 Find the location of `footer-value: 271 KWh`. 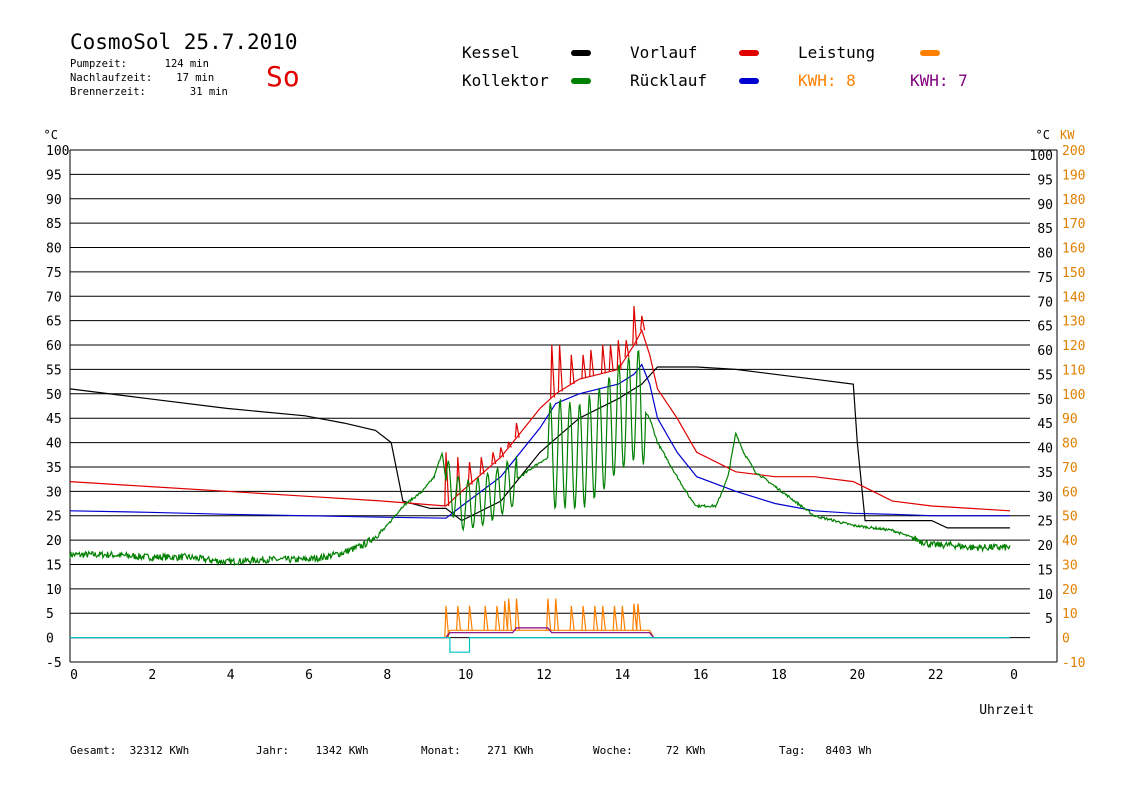

footer-value: 271 KWh is located at coordinates (510, 750).